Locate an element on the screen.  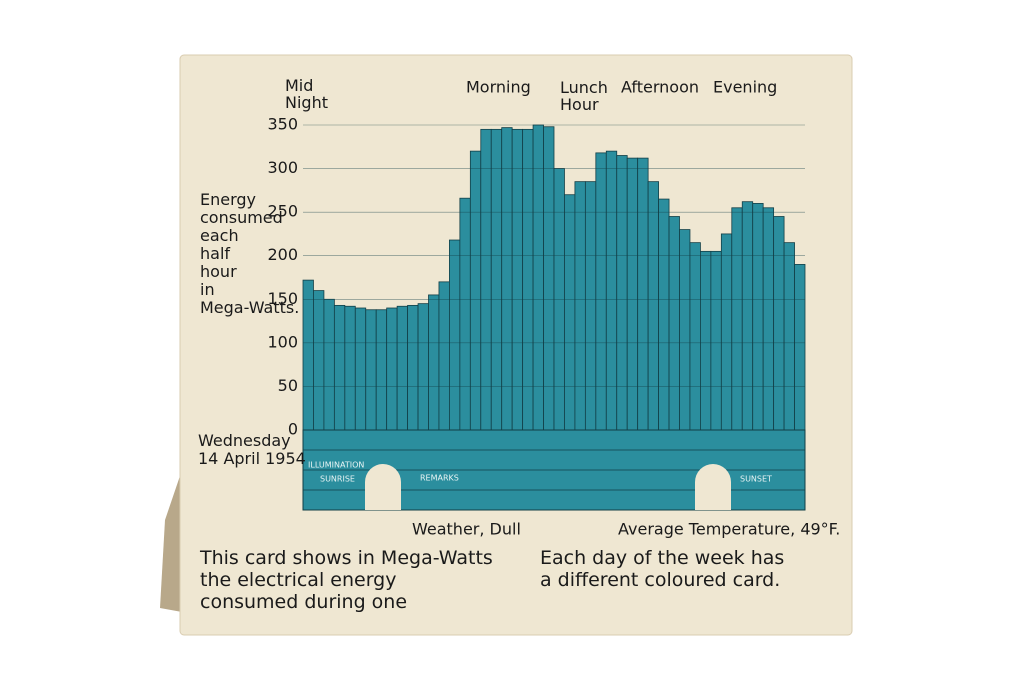
strip-label: REMARKS is located at coordinates (439, 478).